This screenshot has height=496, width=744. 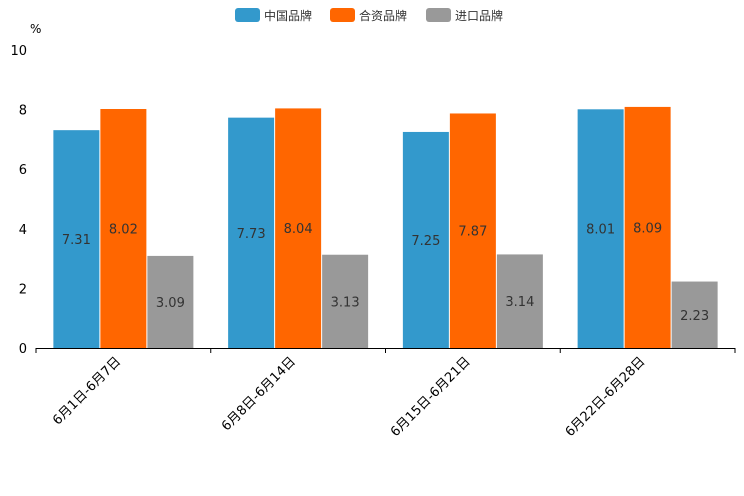 What do you see at coordinates (18, 51) in the screenshot?
I see `y-tick-label: 10` at bounding box center [18, 51].